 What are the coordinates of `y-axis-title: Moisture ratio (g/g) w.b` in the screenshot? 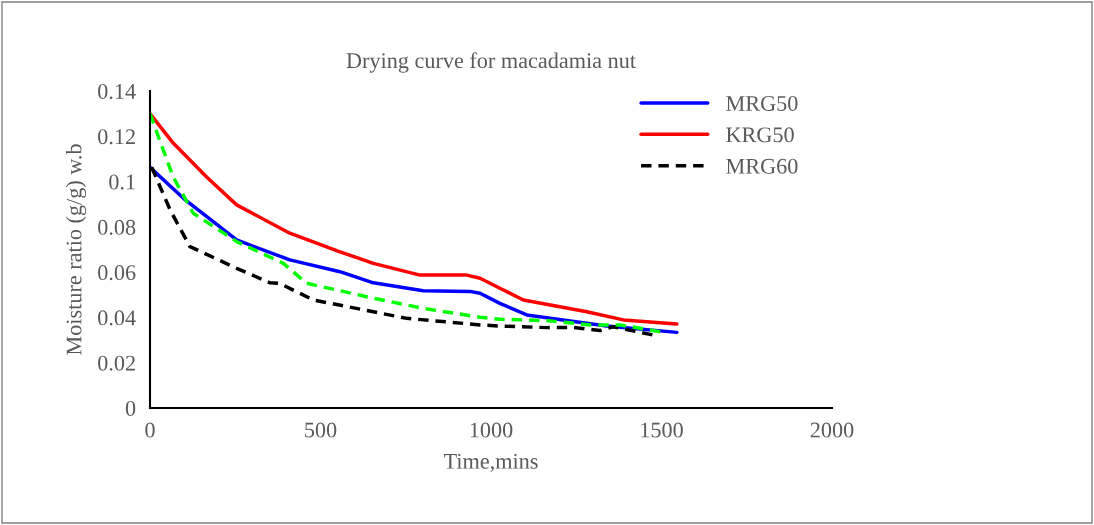 It's located at (76, 249).